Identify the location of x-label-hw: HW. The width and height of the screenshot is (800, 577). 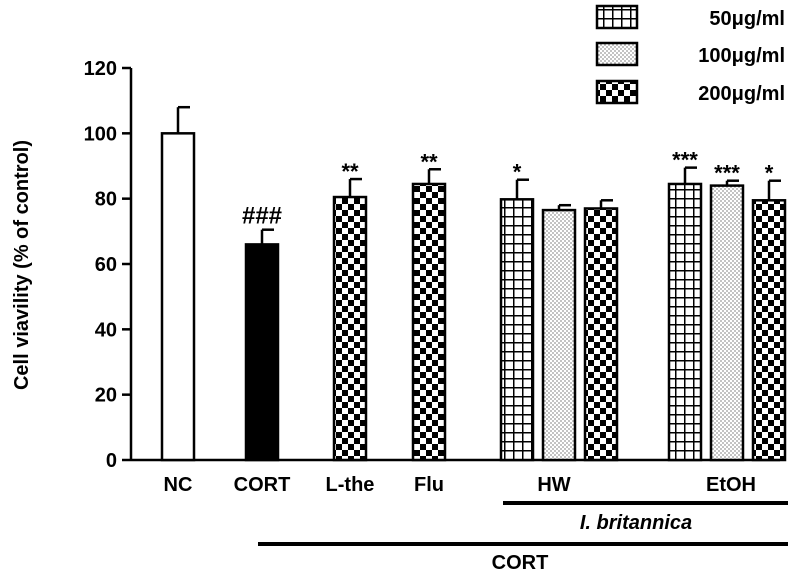
(553, 485).